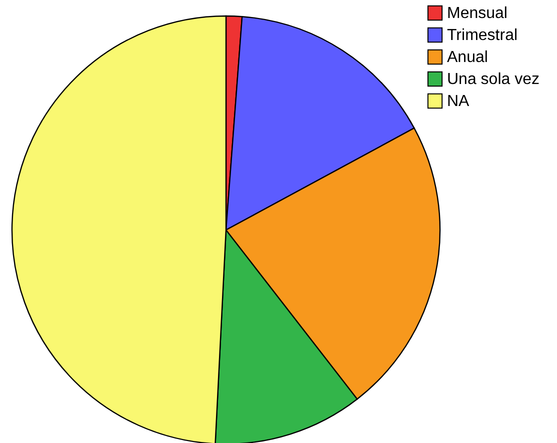 The height and width of the screenshot is (443, 557). Describe the element at coordinates (458, 101) in the screenshot. I see `legend-label: NA` at that location.